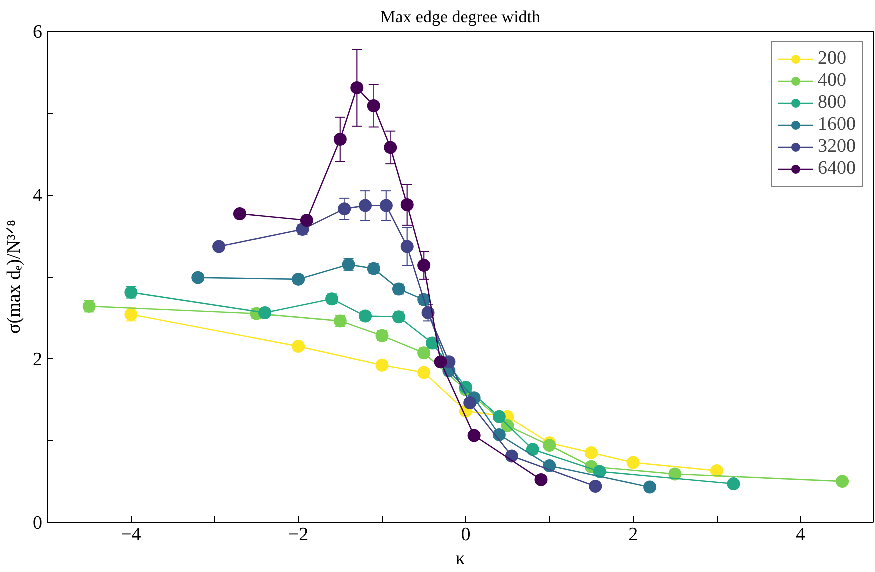  Describe the element at coordinates (837, 169) in the screenshot. I see `legend-label: 6400` at that location.